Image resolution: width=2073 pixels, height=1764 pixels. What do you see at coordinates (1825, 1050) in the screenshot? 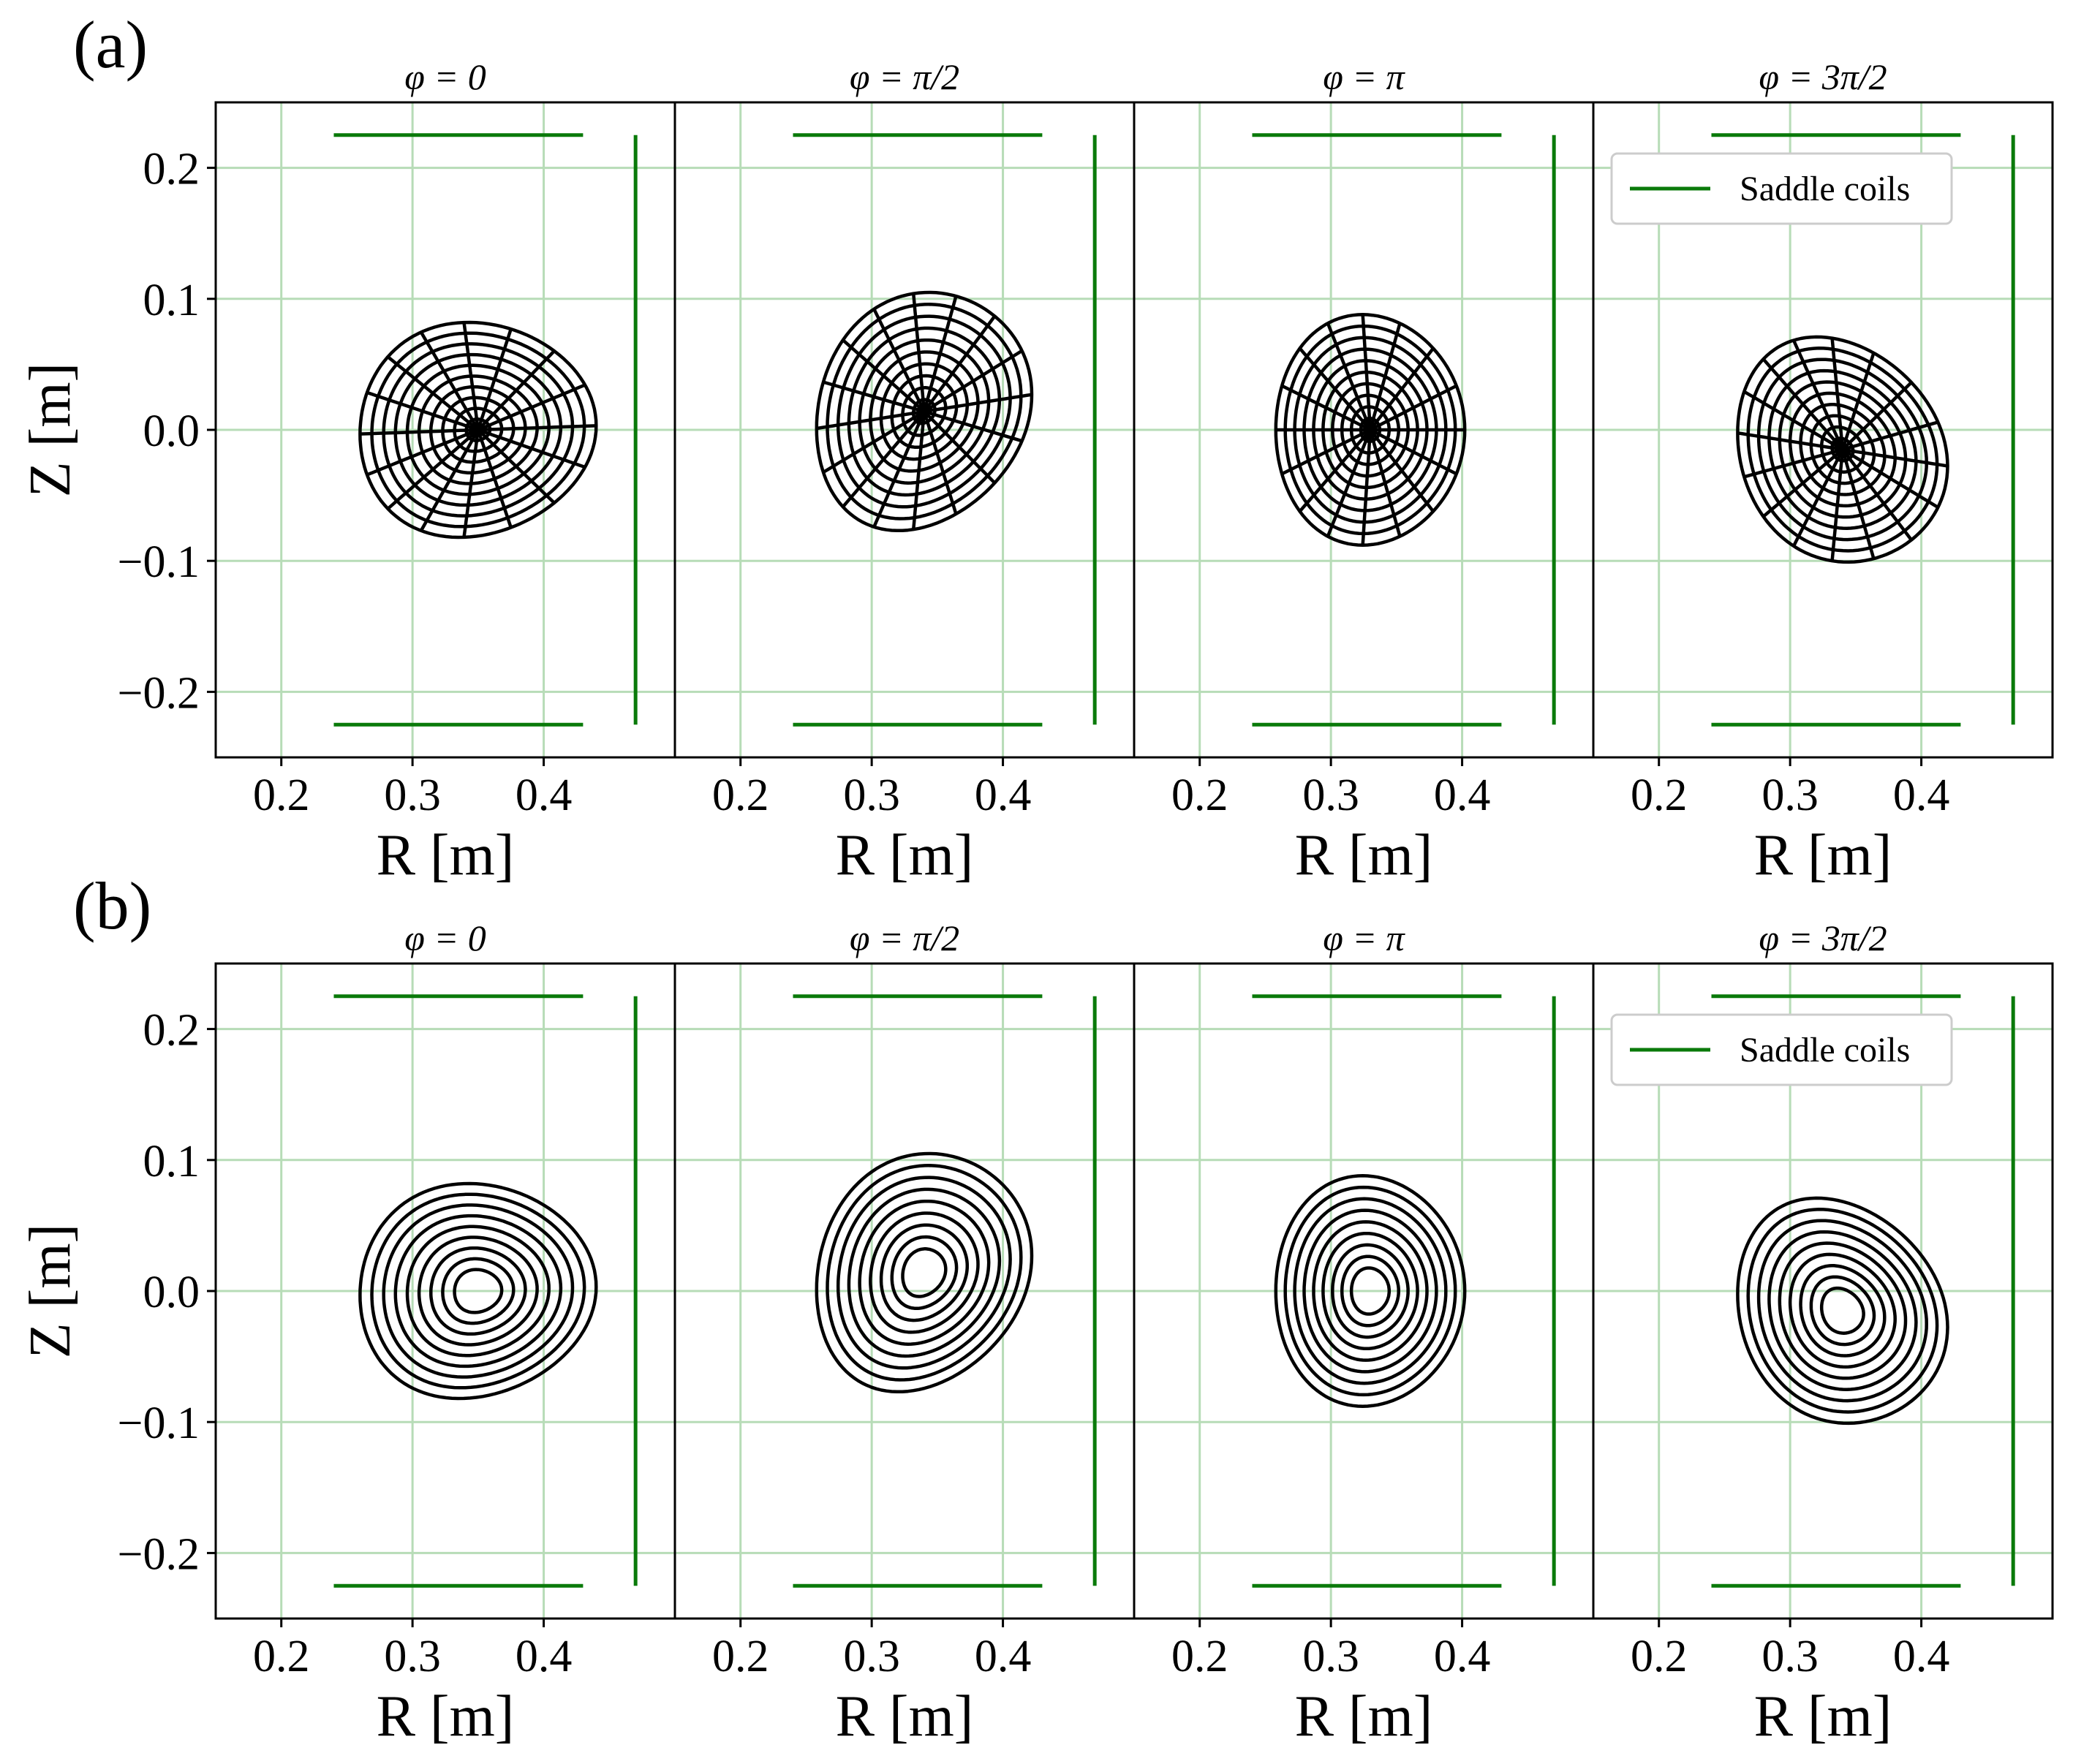
I see `legend-label: Saddle coils` at bounding box center [1825, 1050].